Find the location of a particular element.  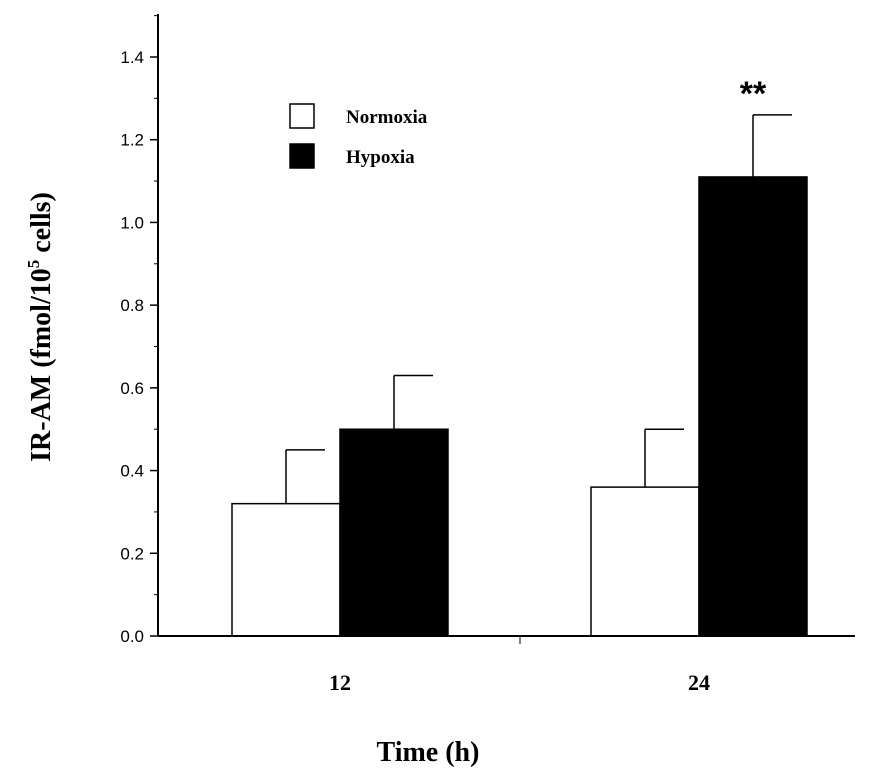

legend-swatch-hypoxia is located at coordinates (302, 156).